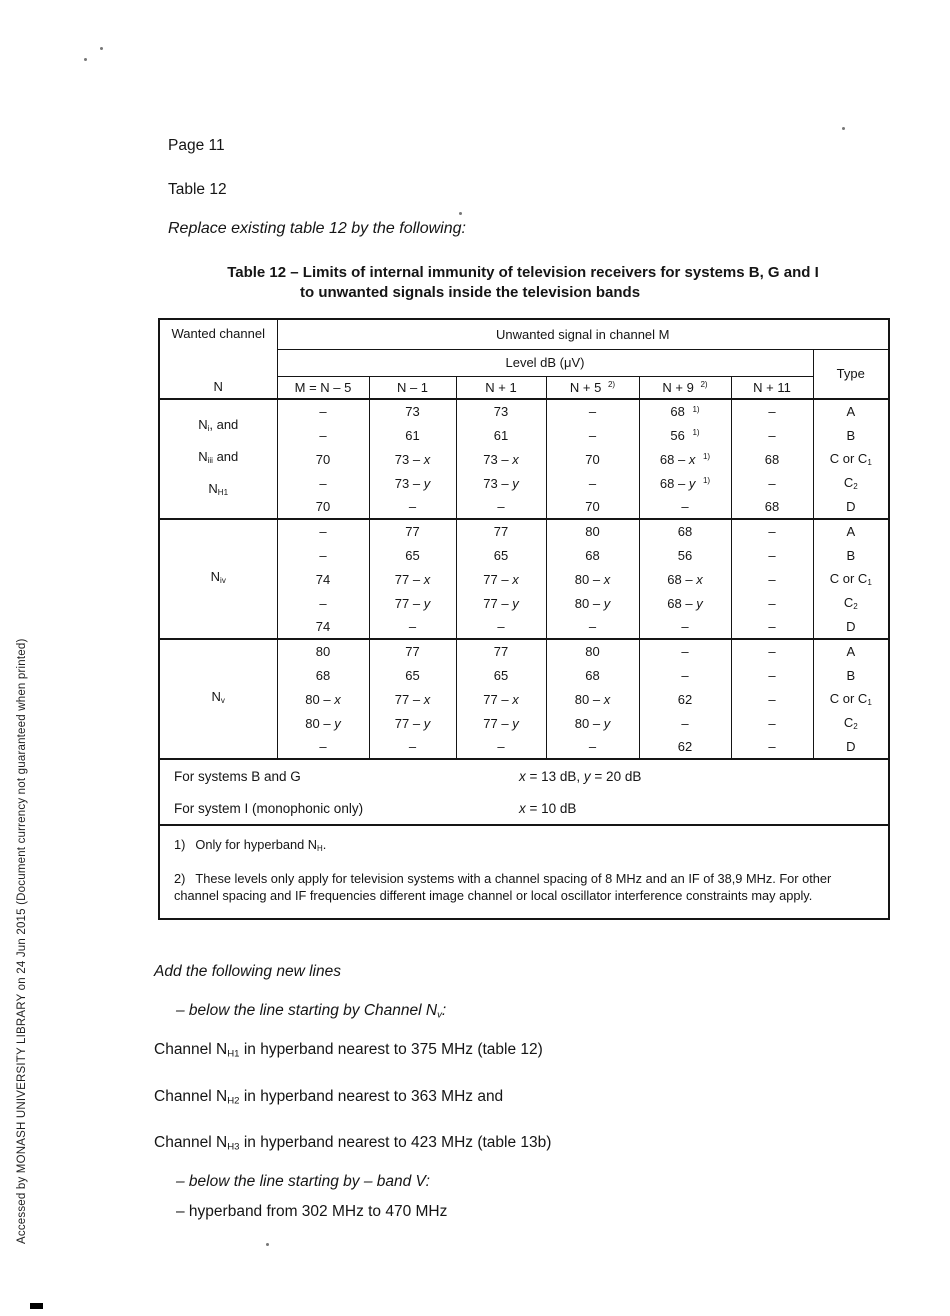 Image resolution: width=950 pixels, height=1316 pixels. I want to click on table-number-label: Table 12, so click(197, 189).